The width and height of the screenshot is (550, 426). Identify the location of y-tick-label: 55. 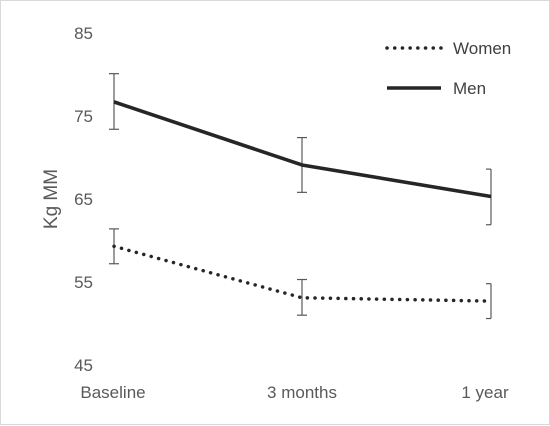
(83, 282).